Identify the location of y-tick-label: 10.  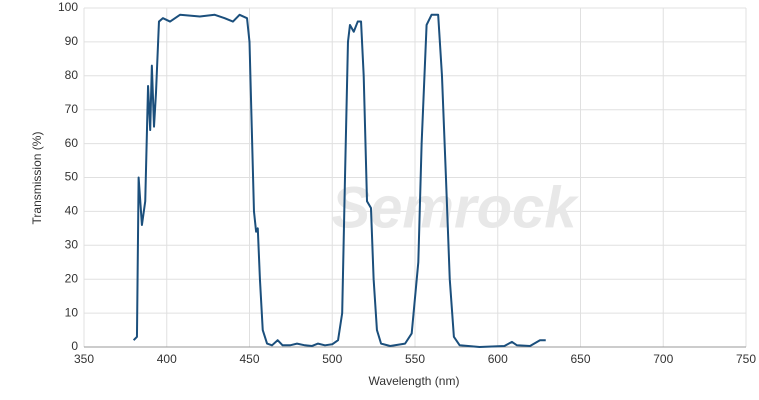
(72, 312).